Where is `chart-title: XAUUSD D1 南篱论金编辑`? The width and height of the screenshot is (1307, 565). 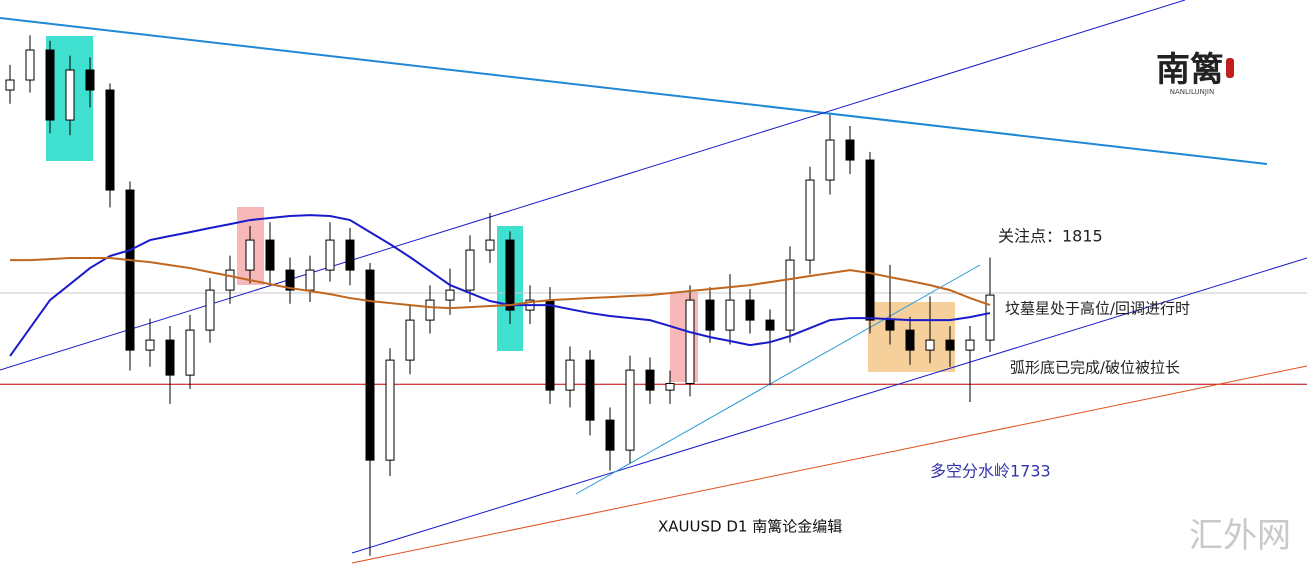 chart-title: XAUUSD D1 南篱论金编辑 is located at coordinates (750, 527).